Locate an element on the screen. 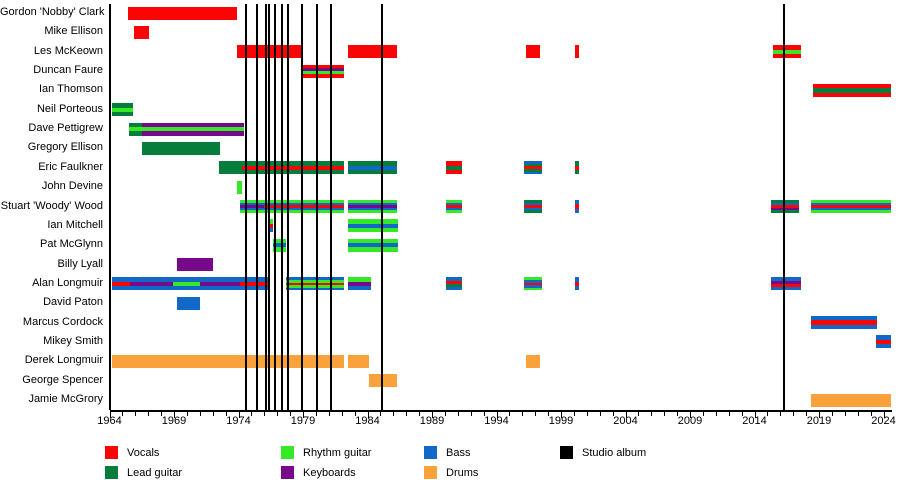 This screenshot has width=900, height=480. tick-label: 2019 is located at coordinates (819, 421).